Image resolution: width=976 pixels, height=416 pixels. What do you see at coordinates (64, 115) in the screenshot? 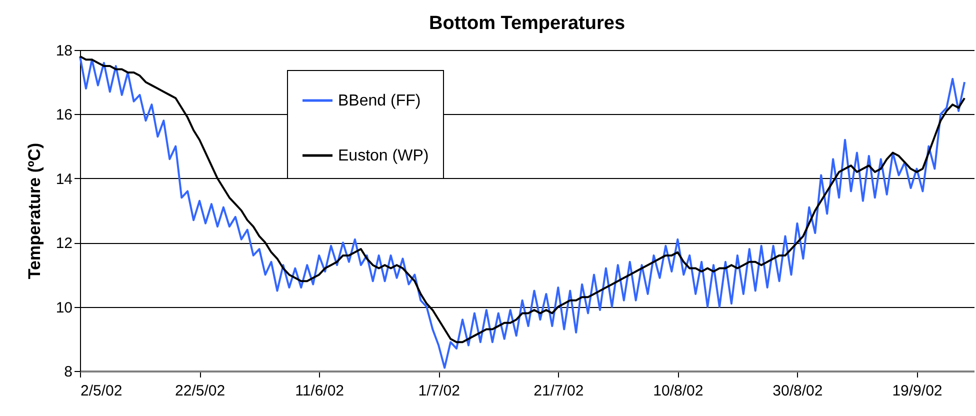
I see `y-tick-label: 16` at bounding box center [64, 115].